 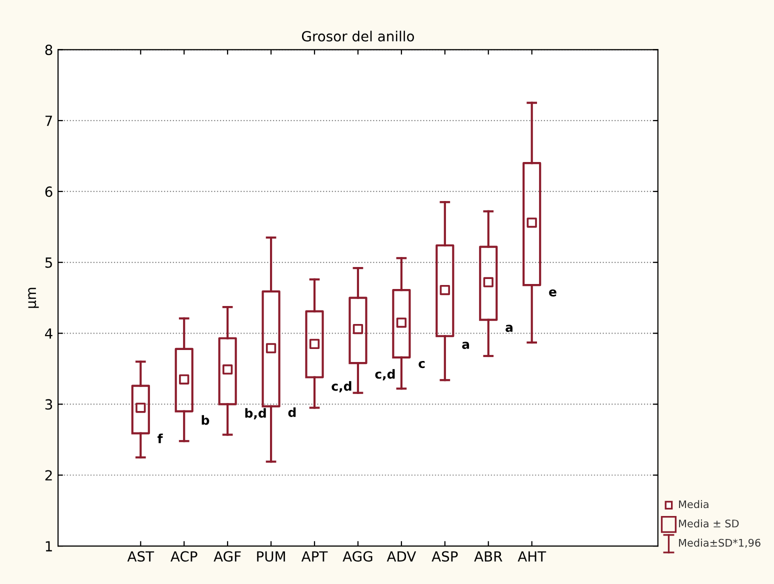 What do you see at coordinates (48, 50) in the screenshot?
I see `y-tick-label: 8` at bounding box center [48, 50].